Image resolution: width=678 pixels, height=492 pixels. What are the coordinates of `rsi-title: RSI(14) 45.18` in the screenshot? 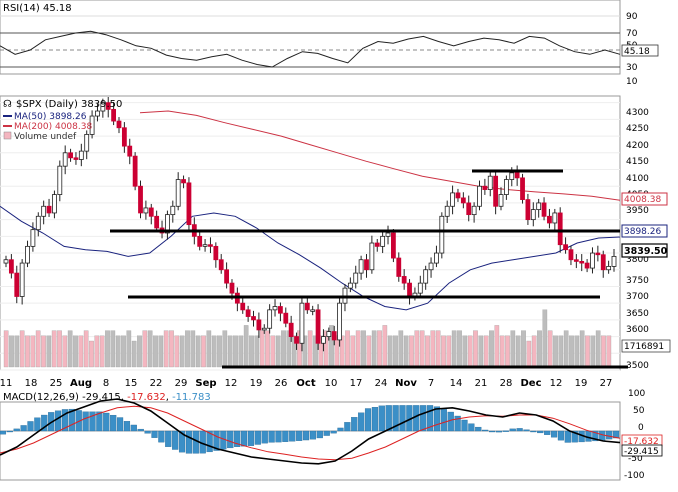 It's located at (37, 8).